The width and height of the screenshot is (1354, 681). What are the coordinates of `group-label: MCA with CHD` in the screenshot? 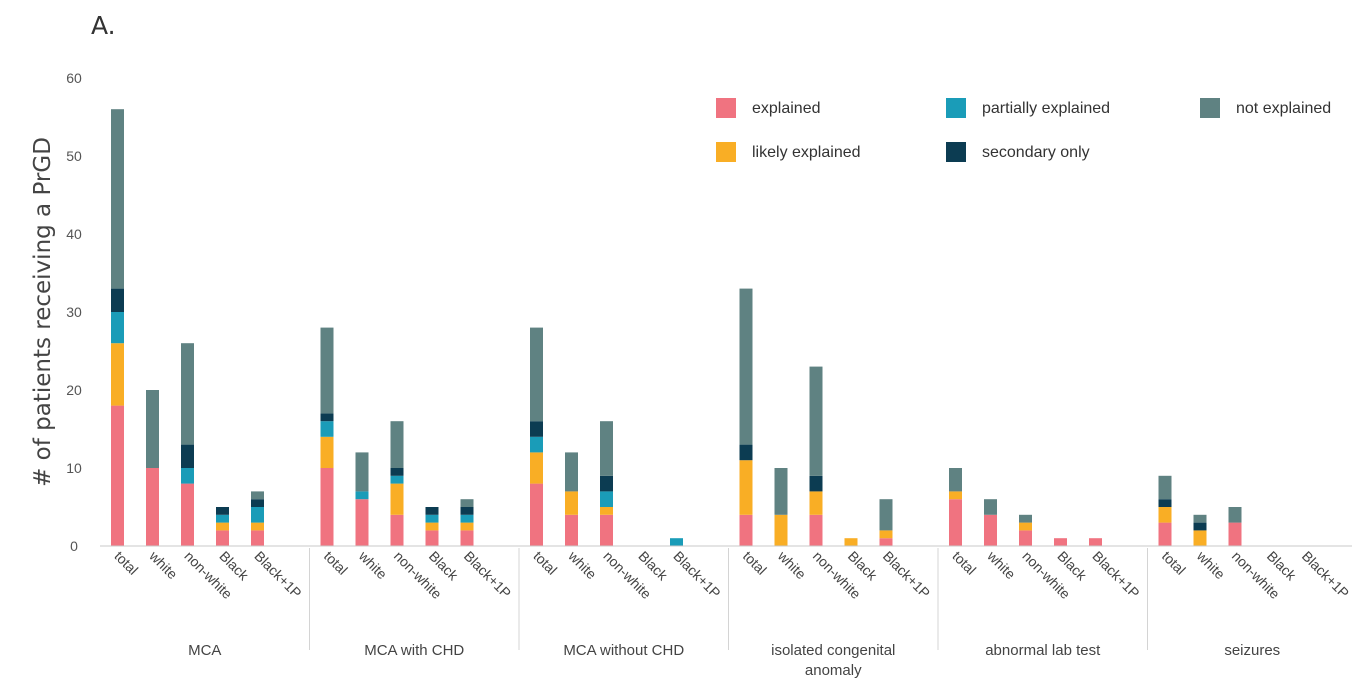 It's located at (414, 650).